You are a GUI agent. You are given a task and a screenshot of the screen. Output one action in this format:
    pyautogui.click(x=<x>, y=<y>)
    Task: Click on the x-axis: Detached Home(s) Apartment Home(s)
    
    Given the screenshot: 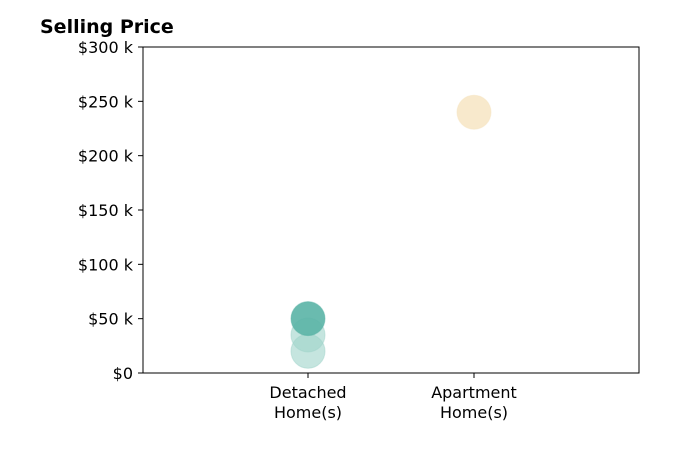 What is the action you would take?
    pyautogui.click(x=393, y=397)
    